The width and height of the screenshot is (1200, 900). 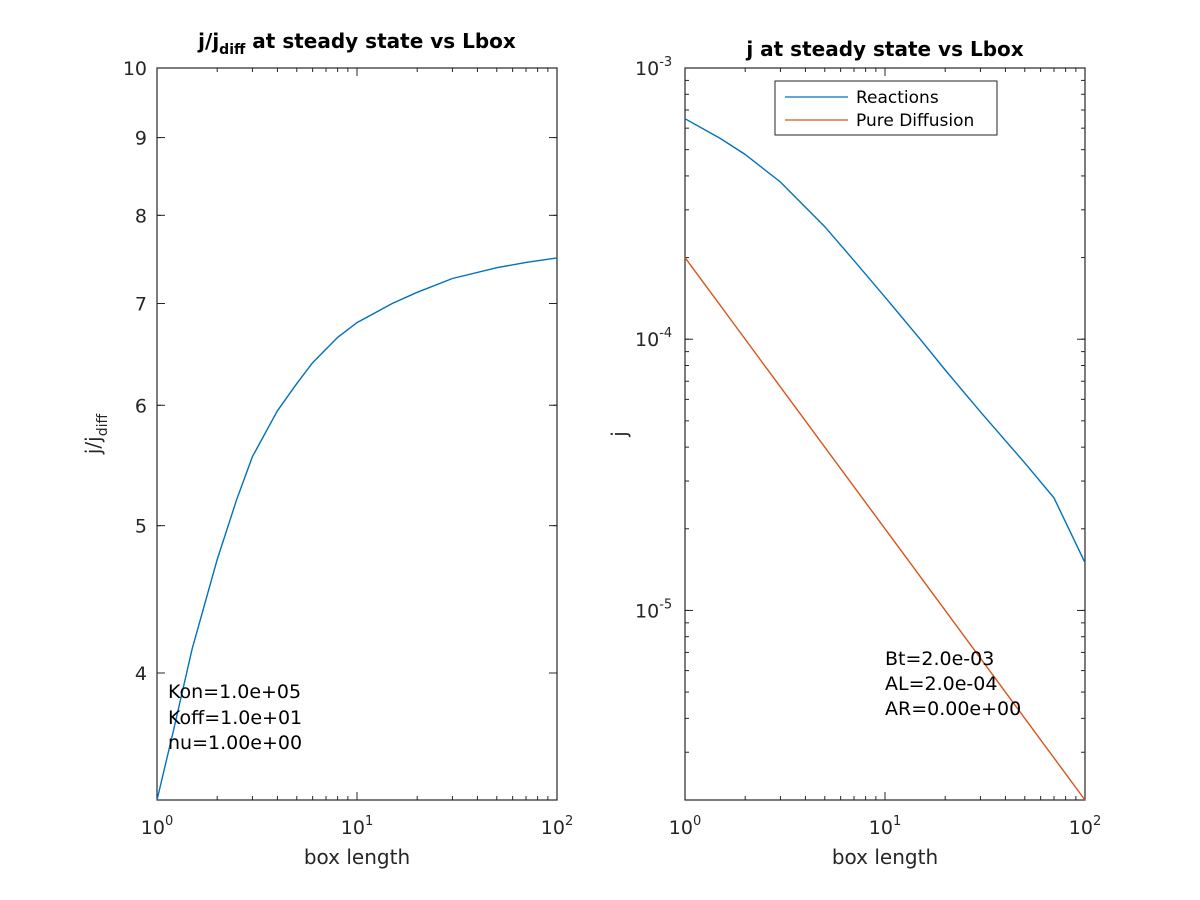 What do you see at coordinates (884, 49) in the screenshot?
I see `right-title: j at steady state vs Lbox` at bounding box center [884, 49].